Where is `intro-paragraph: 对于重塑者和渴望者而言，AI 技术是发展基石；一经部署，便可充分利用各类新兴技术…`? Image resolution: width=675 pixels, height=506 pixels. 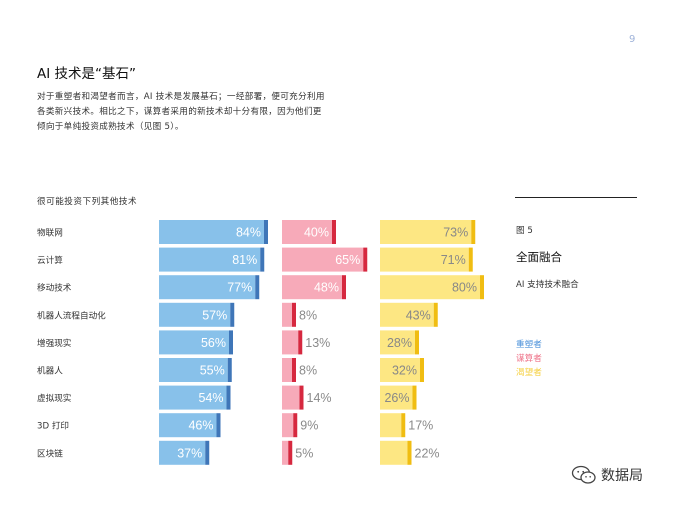 intro-paragraph: 对于重塑者和渴望者而言，AI 技术是发展基石；一经部署，便可充分利用各类新兴技术… is located at coordinates (181, 112).